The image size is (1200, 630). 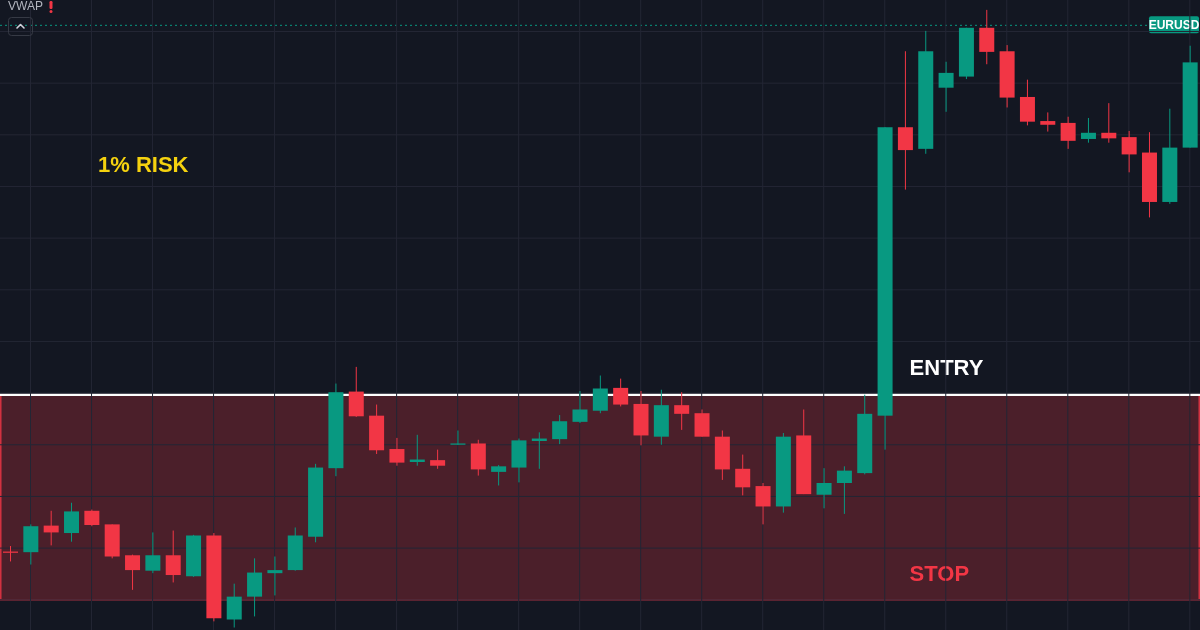 What do you see at coordinates (946, 367) in the screenshot?
I see `ref-line-label: ENTRY` at bounding box center [946, 367].